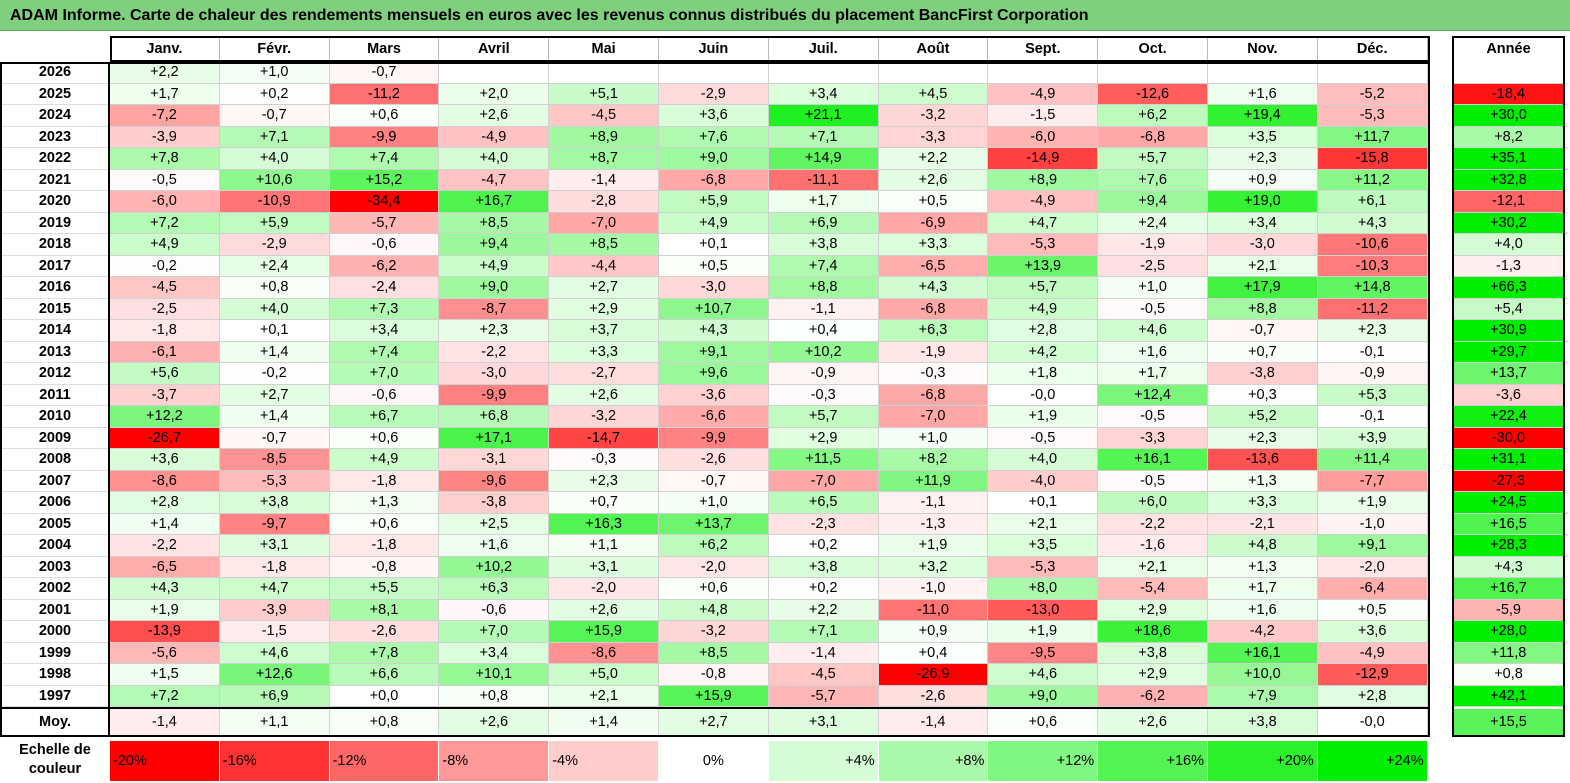 This screenshot has width=1570, height=783. I want to click on heatmap-cell: +7,4, so click(823, 266).